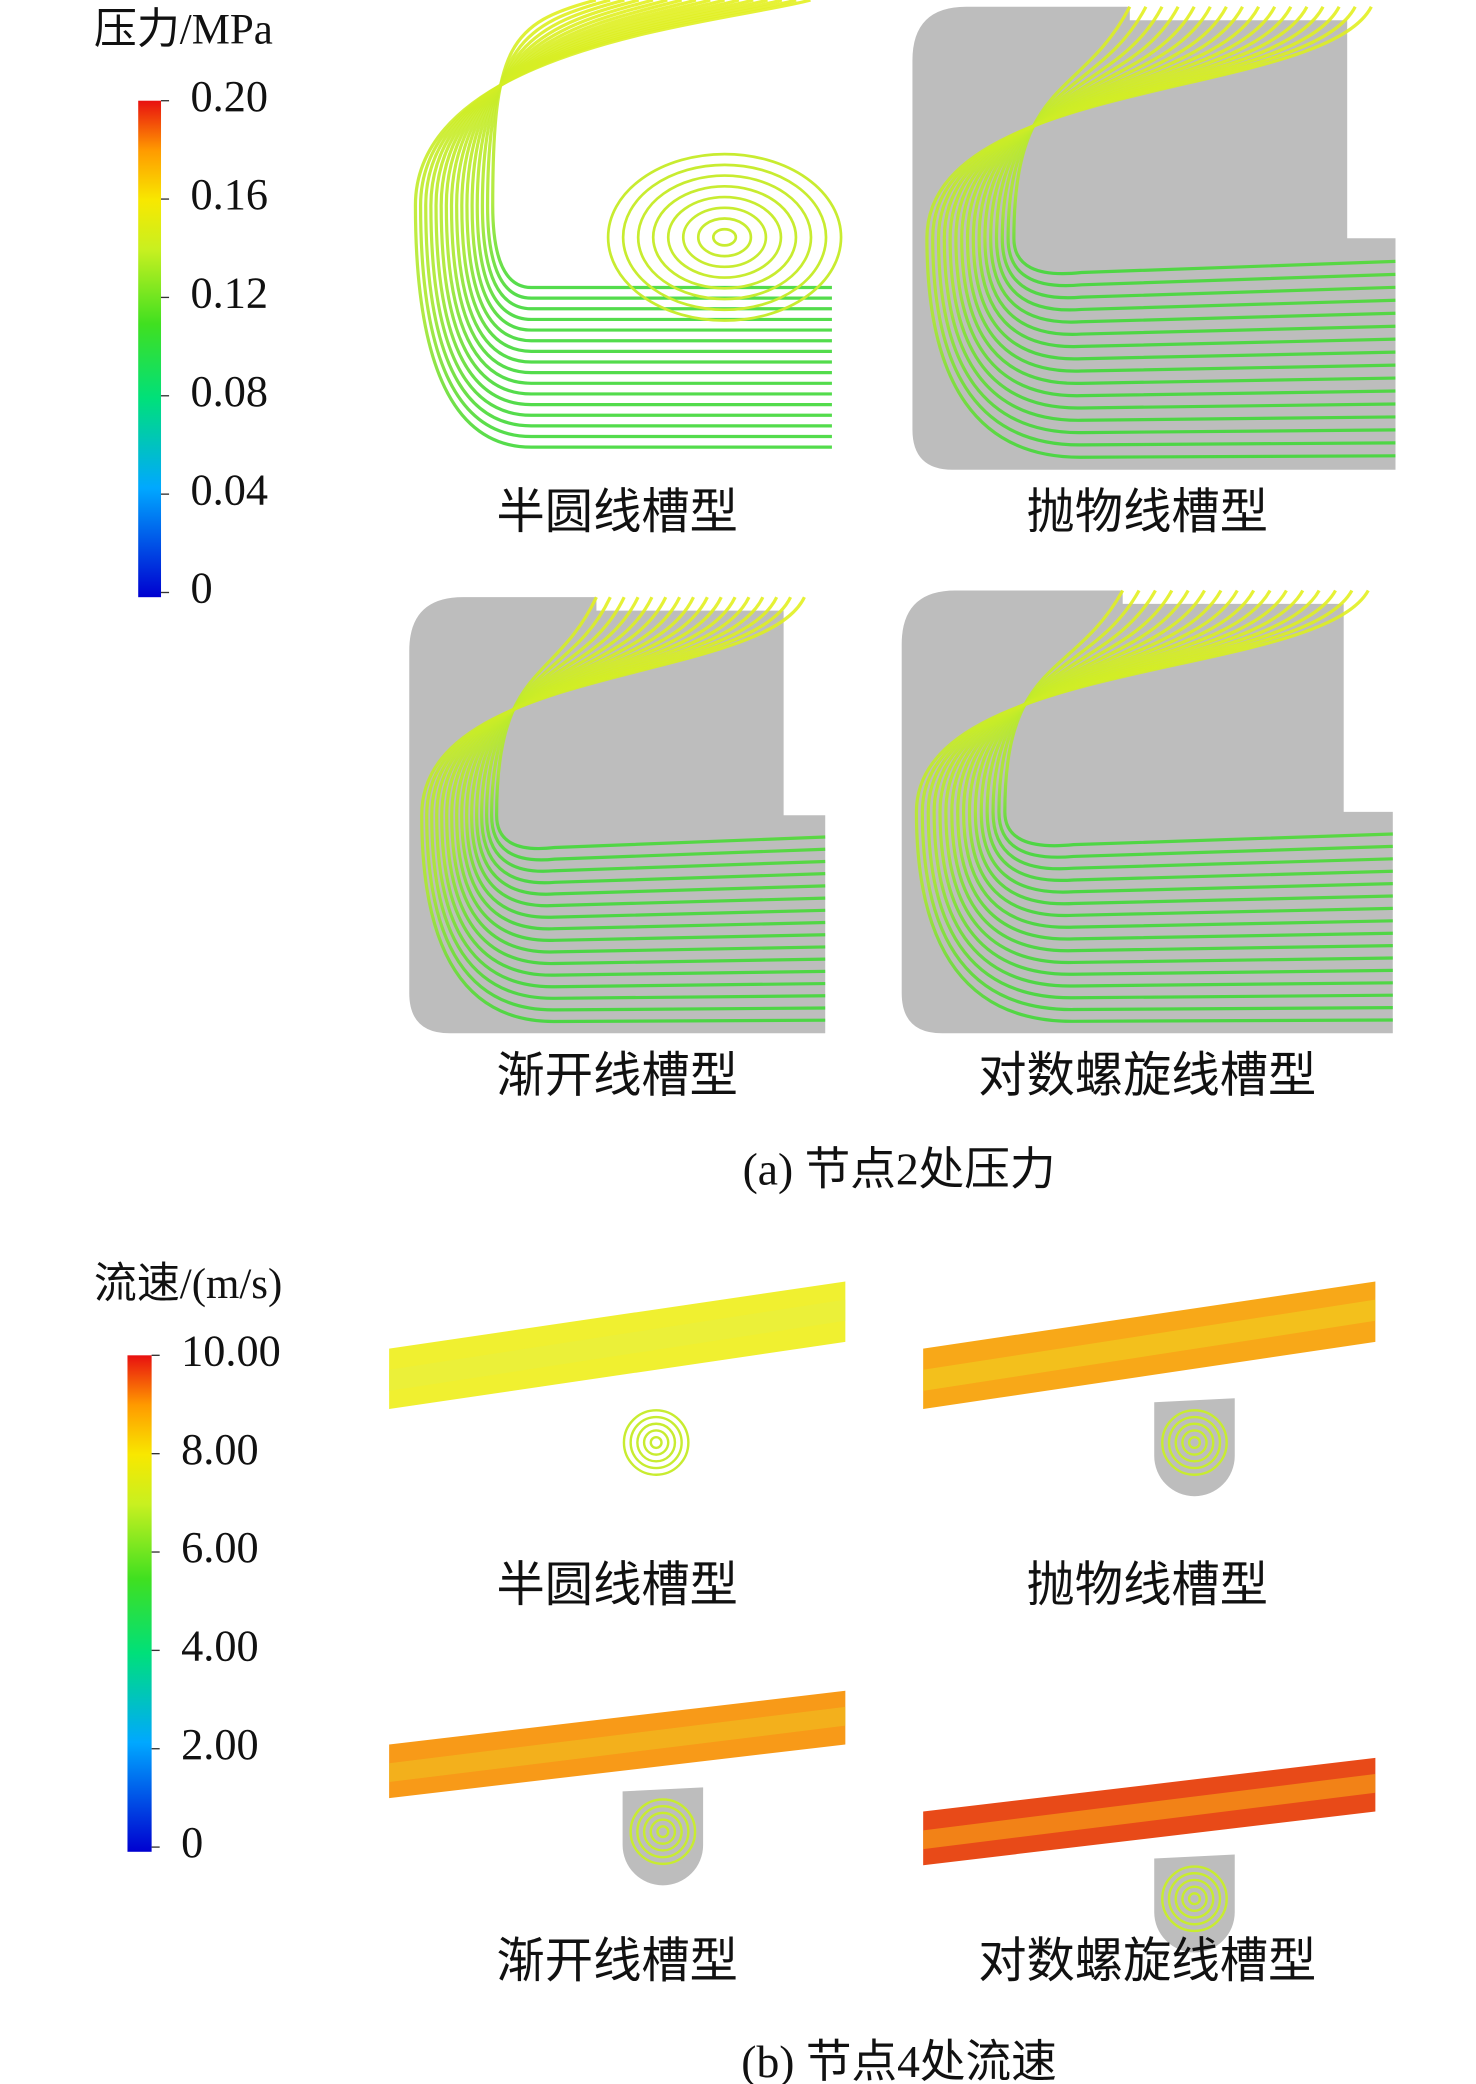 The image size is (1476, 2084). What do you see at coordinates (219, 1449) in the screenshot?
I see `colorbar-label: 8.00` at bounding box center [219, 1449].